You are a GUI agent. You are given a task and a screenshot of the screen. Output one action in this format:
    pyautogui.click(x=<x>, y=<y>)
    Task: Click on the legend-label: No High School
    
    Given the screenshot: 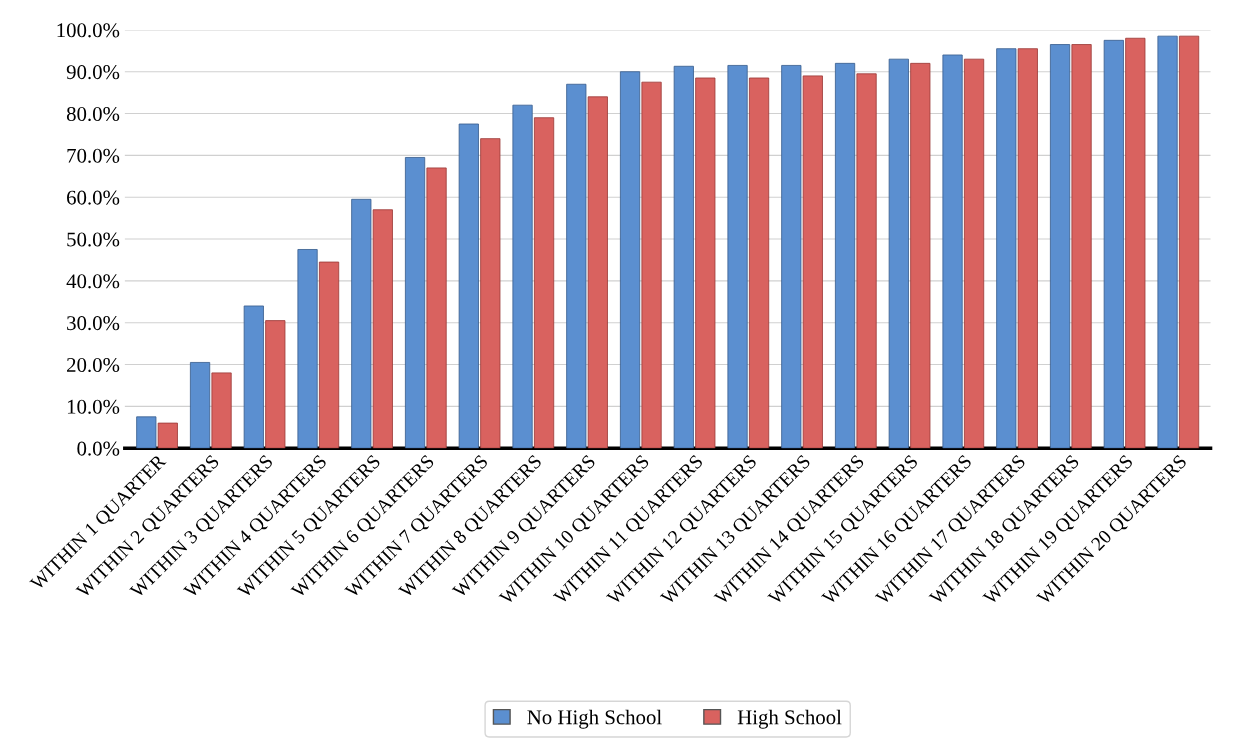 What is the action you would take?
    pyautogui.click(x=594, y=719)
    